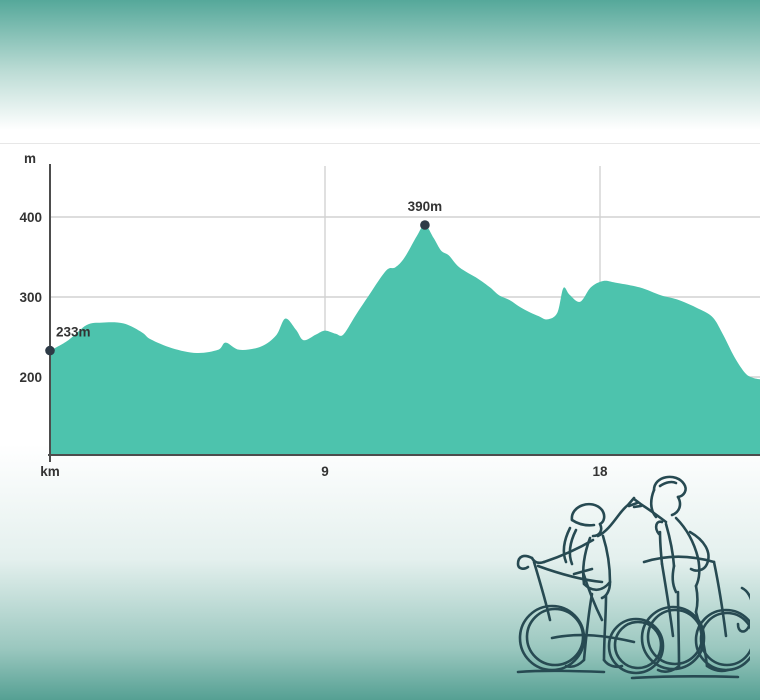 This screenshot has height=700, width=760. What do you see at coordinates (597, 586) in the screenshot?
I see `waist` at bounding box center [597, 586].